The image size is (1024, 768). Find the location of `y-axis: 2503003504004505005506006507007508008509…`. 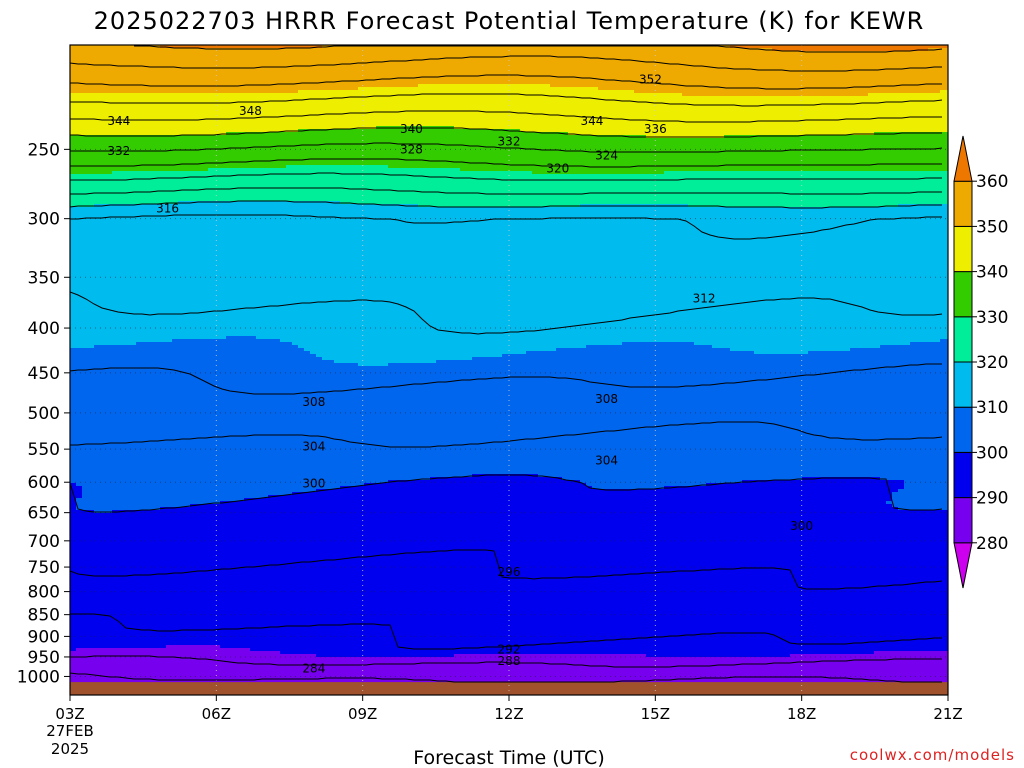

y-axis: 2503003504004505005506006507007508008509… is located at coordinates (43, 413).